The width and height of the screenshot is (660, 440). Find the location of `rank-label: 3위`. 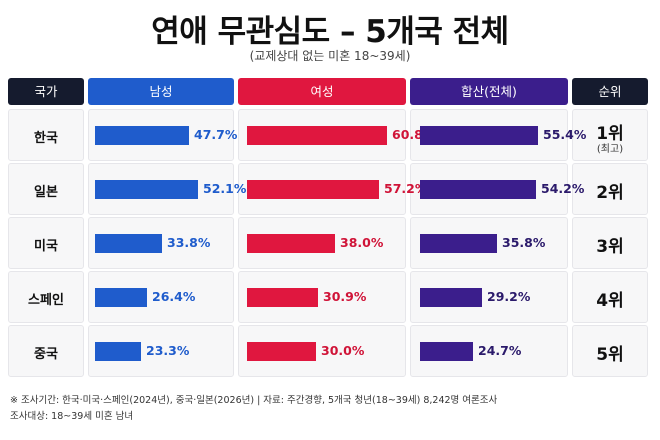

rank-label: 3위 is located at coordinates (610, 247).